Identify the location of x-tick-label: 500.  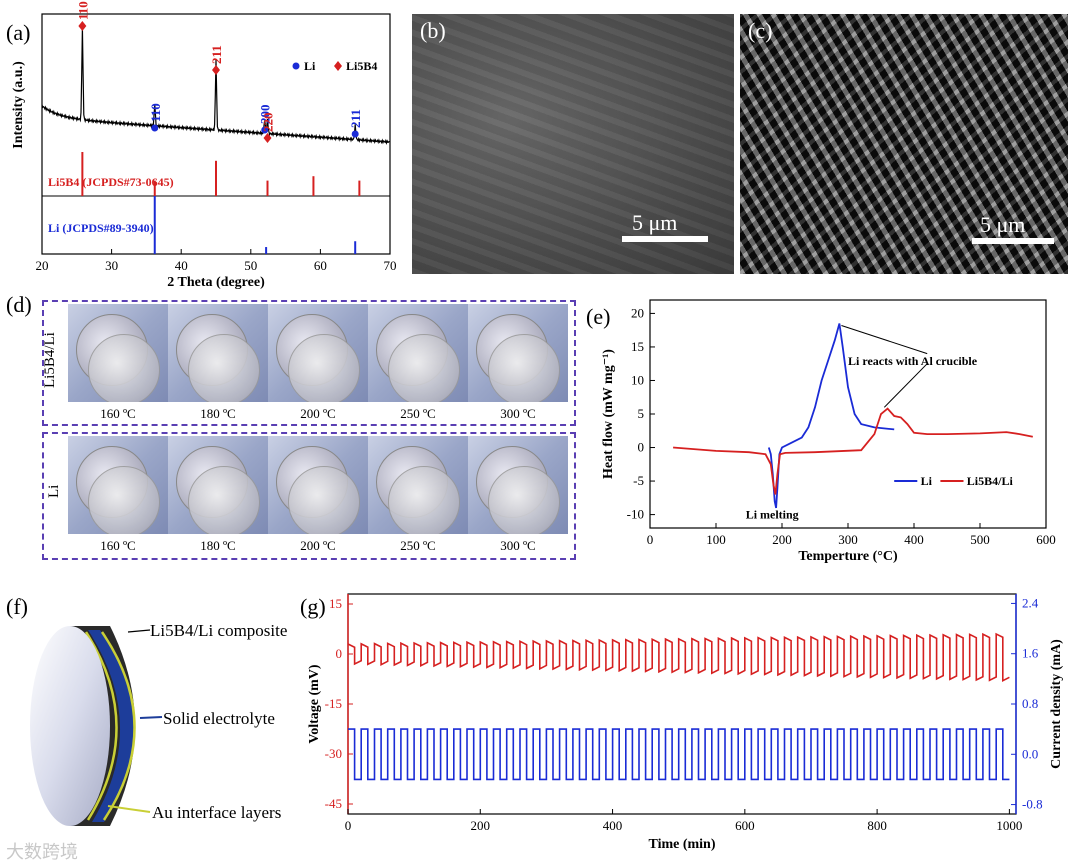
(980, 539).